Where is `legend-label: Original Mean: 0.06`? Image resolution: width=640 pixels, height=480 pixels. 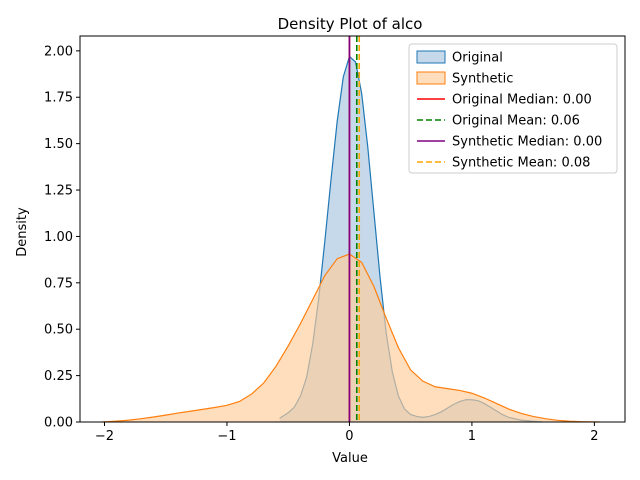 legend-label: Original Mean: 0.06 is located at coordinates (516, 121).